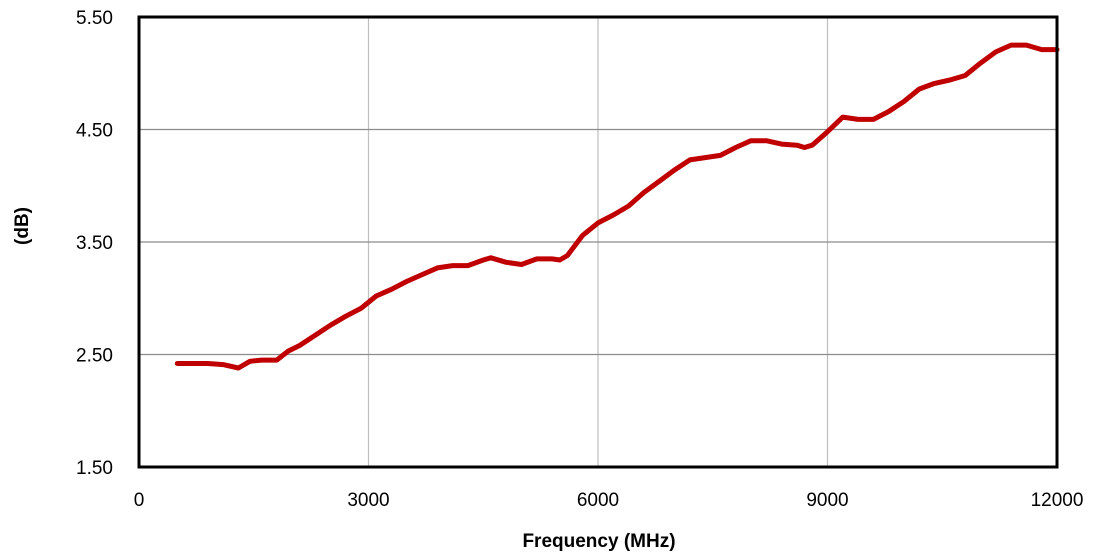 This screenshot has height=558, width=1098. What do you see at coordinates (1057, 500) in the screenshot?
I see `x-tick-label: 12000` at bounding box center [1057, 500].